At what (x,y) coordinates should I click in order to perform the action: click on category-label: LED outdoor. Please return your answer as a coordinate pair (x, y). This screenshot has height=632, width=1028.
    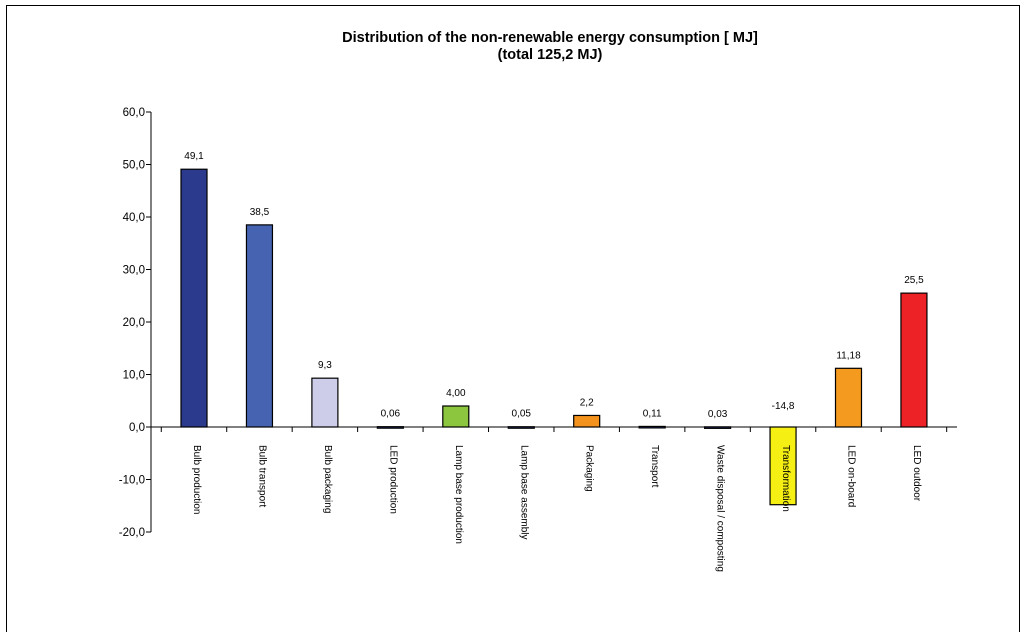
    Looking at the image, I should click on (916, 473).